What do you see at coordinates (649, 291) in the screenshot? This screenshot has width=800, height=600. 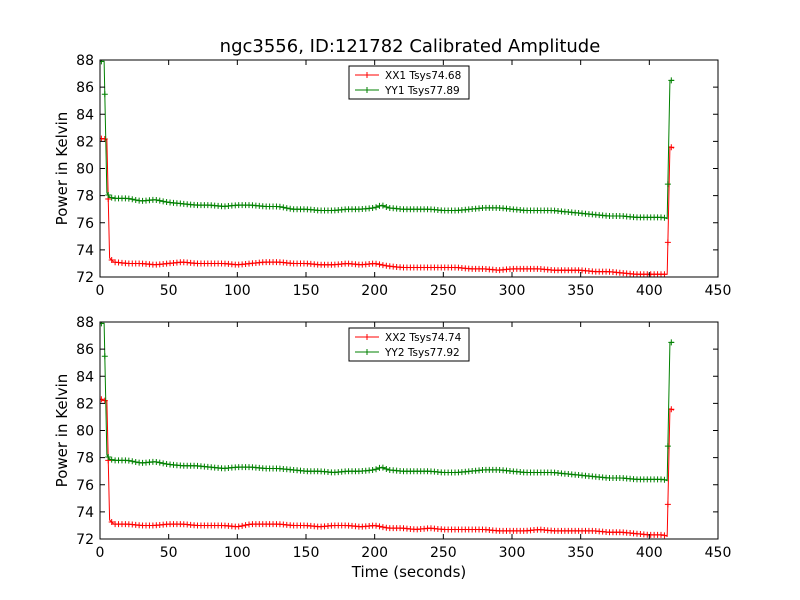 I see `x-tick-label: 400` at bounding box center [649, 291].